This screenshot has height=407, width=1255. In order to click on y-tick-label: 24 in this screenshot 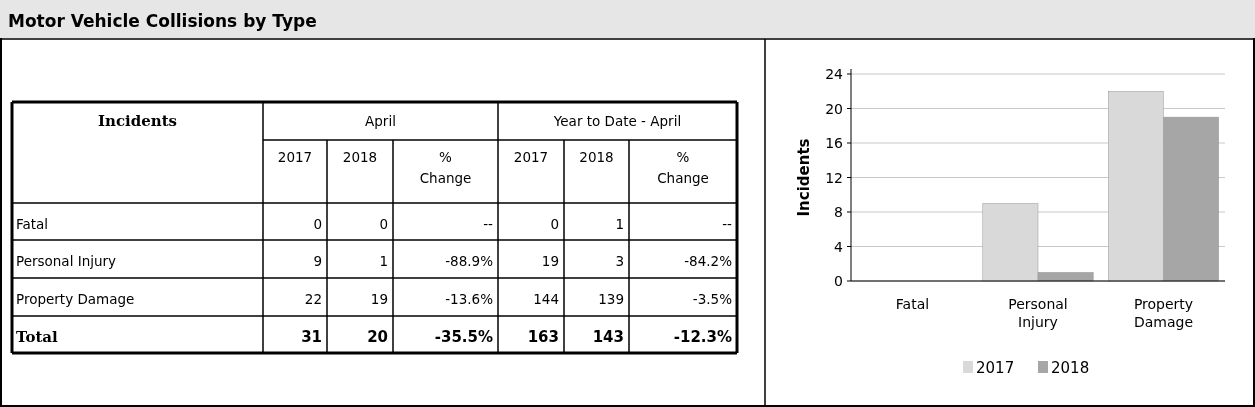, I will do `click(834, 74)`.